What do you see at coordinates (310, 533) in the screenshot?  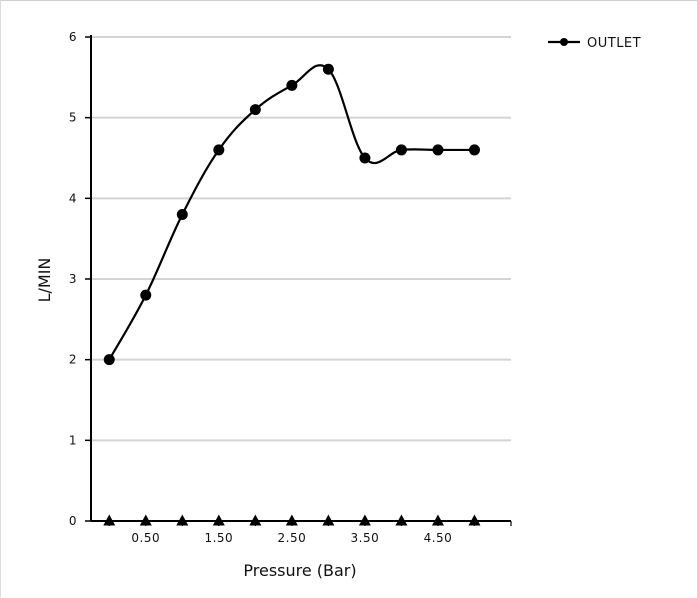 I see `x-axis-ticks: 0.50 1.50 2.50 3.50 4.50` at bounding box center [310, 533].